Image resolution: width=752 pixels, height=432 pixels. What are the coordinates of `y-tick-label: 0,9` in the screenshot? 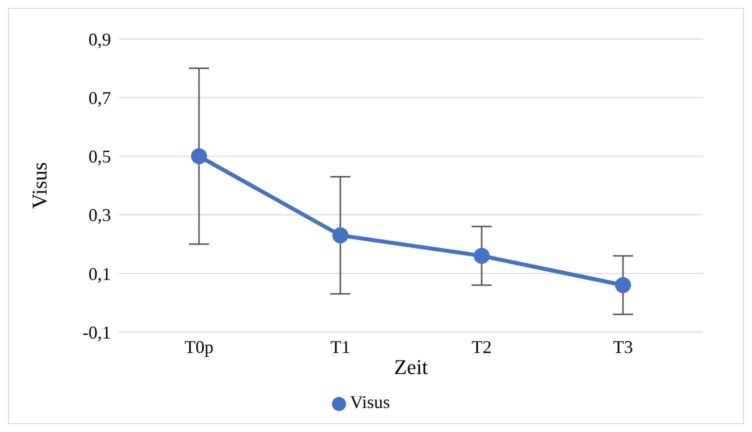 It's located at (99, 39).